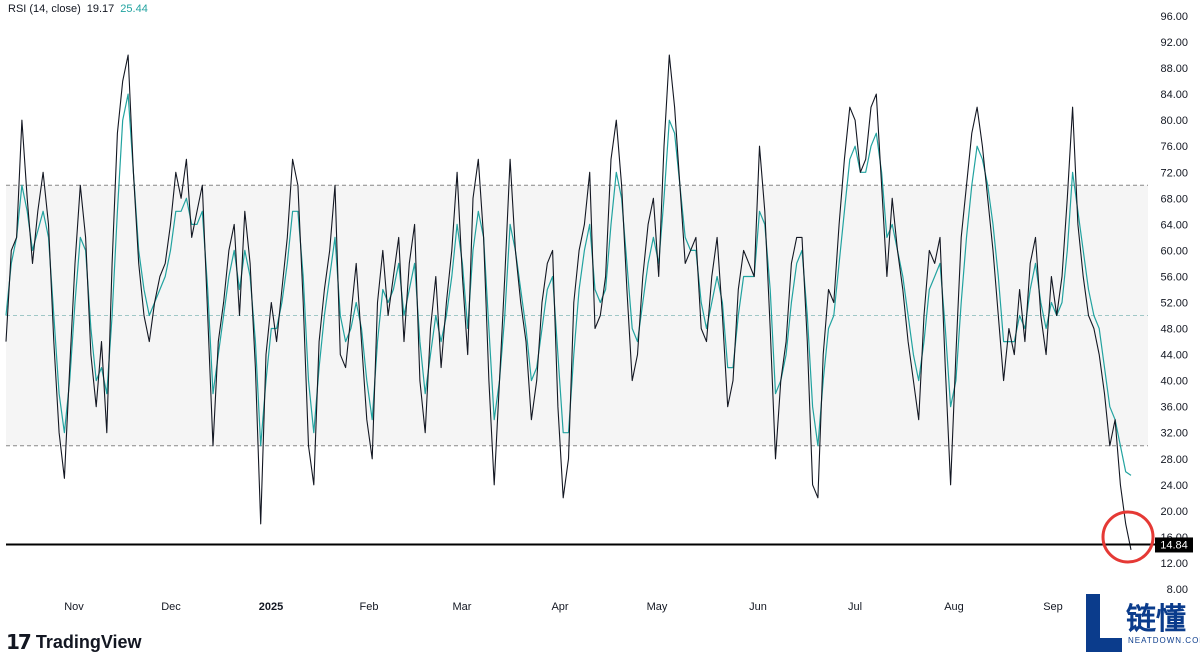 The image size is (1200, 660). What do you see at coordinates (171, 607) in the screenshot?
I see `x-tick-label: Dec` at bounding box center [171, 607].